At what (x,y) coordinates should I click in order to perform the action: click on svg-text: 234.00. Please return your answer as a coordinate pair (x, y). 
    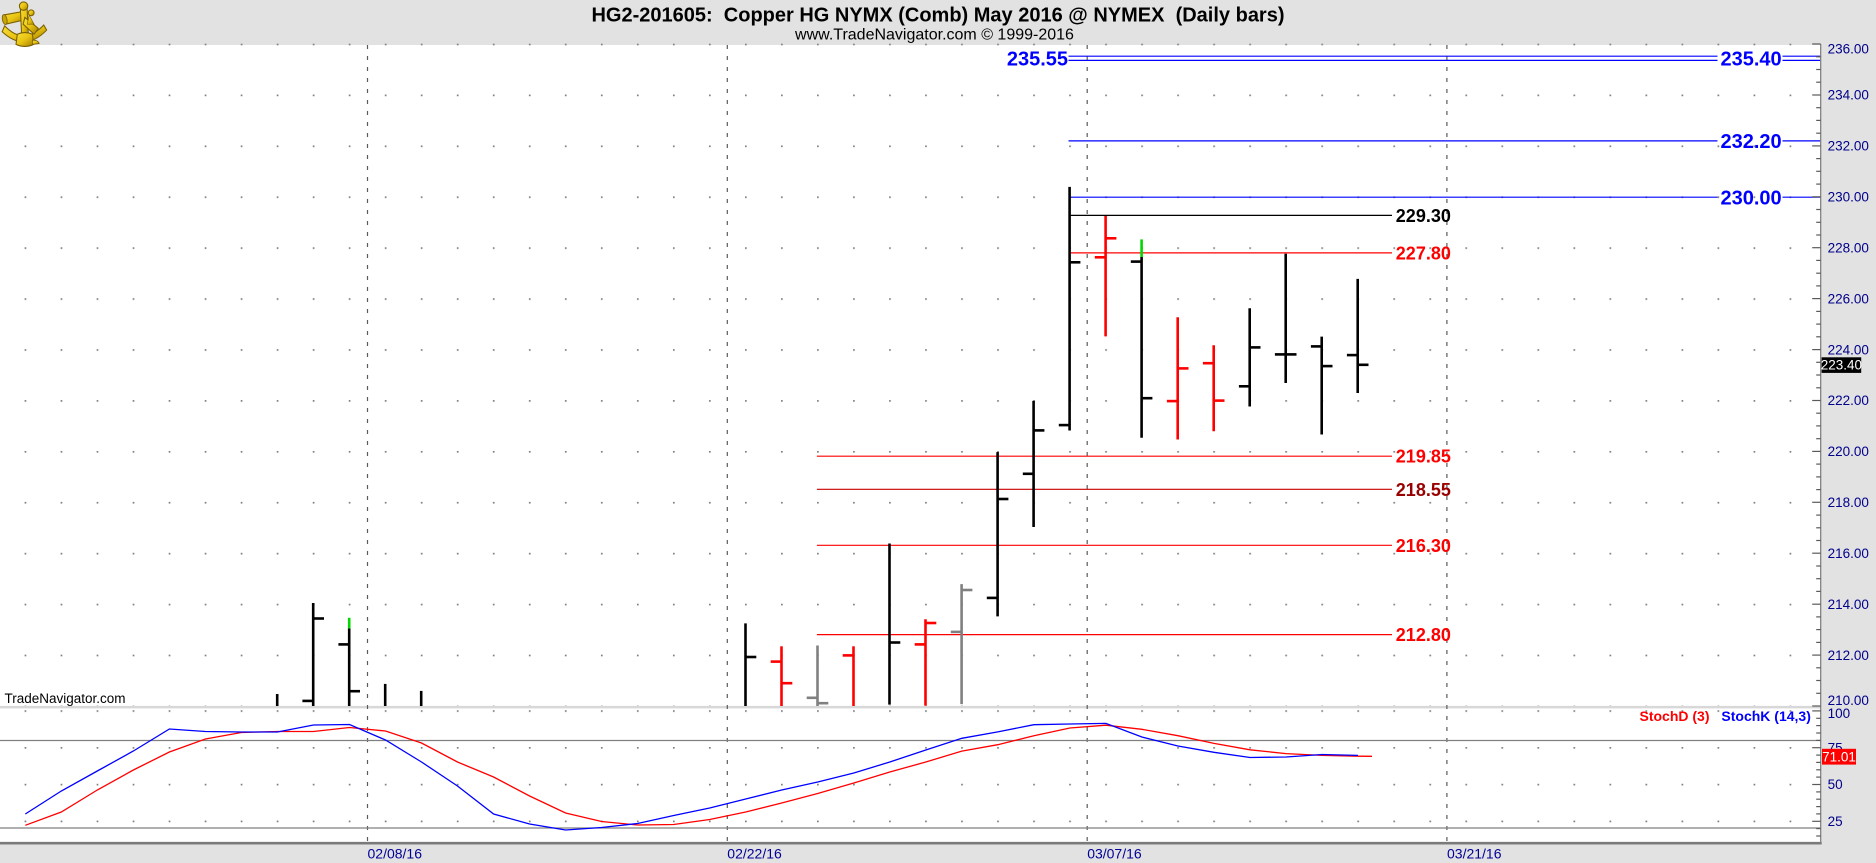
    Looking at the image, I should click on (1848, 95).